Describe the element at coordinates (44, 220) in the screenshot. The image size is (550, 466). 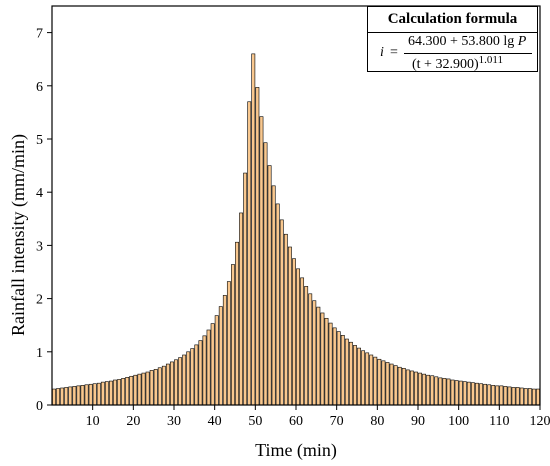
I see `y-ticks: 0 1 2 3 4 5 6 7` at that location.